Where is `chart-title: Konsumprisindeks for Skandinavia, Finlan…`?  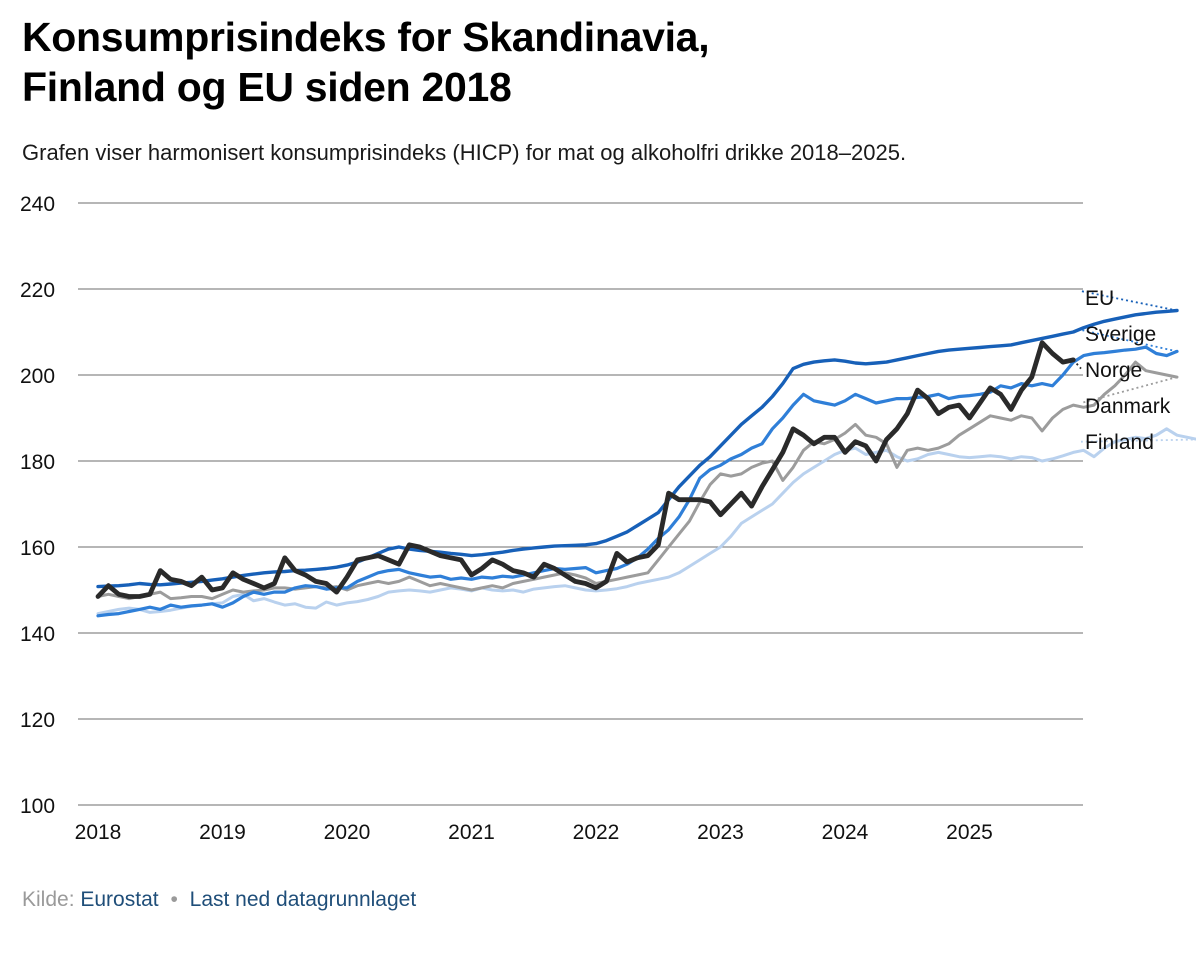 chart-title: Konsumprisindeks for Skandinavia, Finlan… is located at coordinates (572, 62).